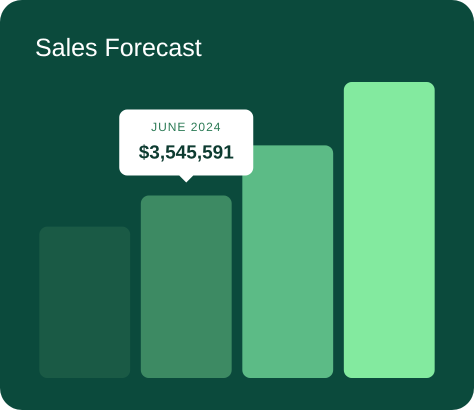 This screenshot has height=410, width=474. Describe the element at coordinates (186, 127) in the screenshot. I see `annotation: JUNE 2024` at that location.